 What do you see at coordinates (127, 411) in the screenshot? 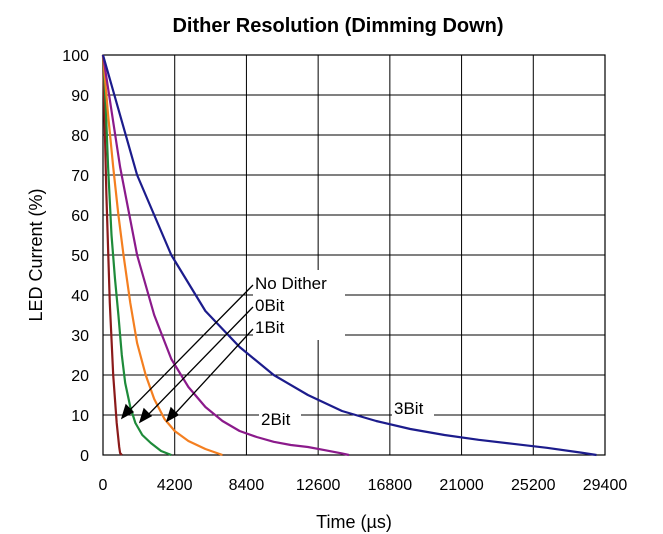
I see `arrow-head-no-dither` at bounding box center [127, 411].